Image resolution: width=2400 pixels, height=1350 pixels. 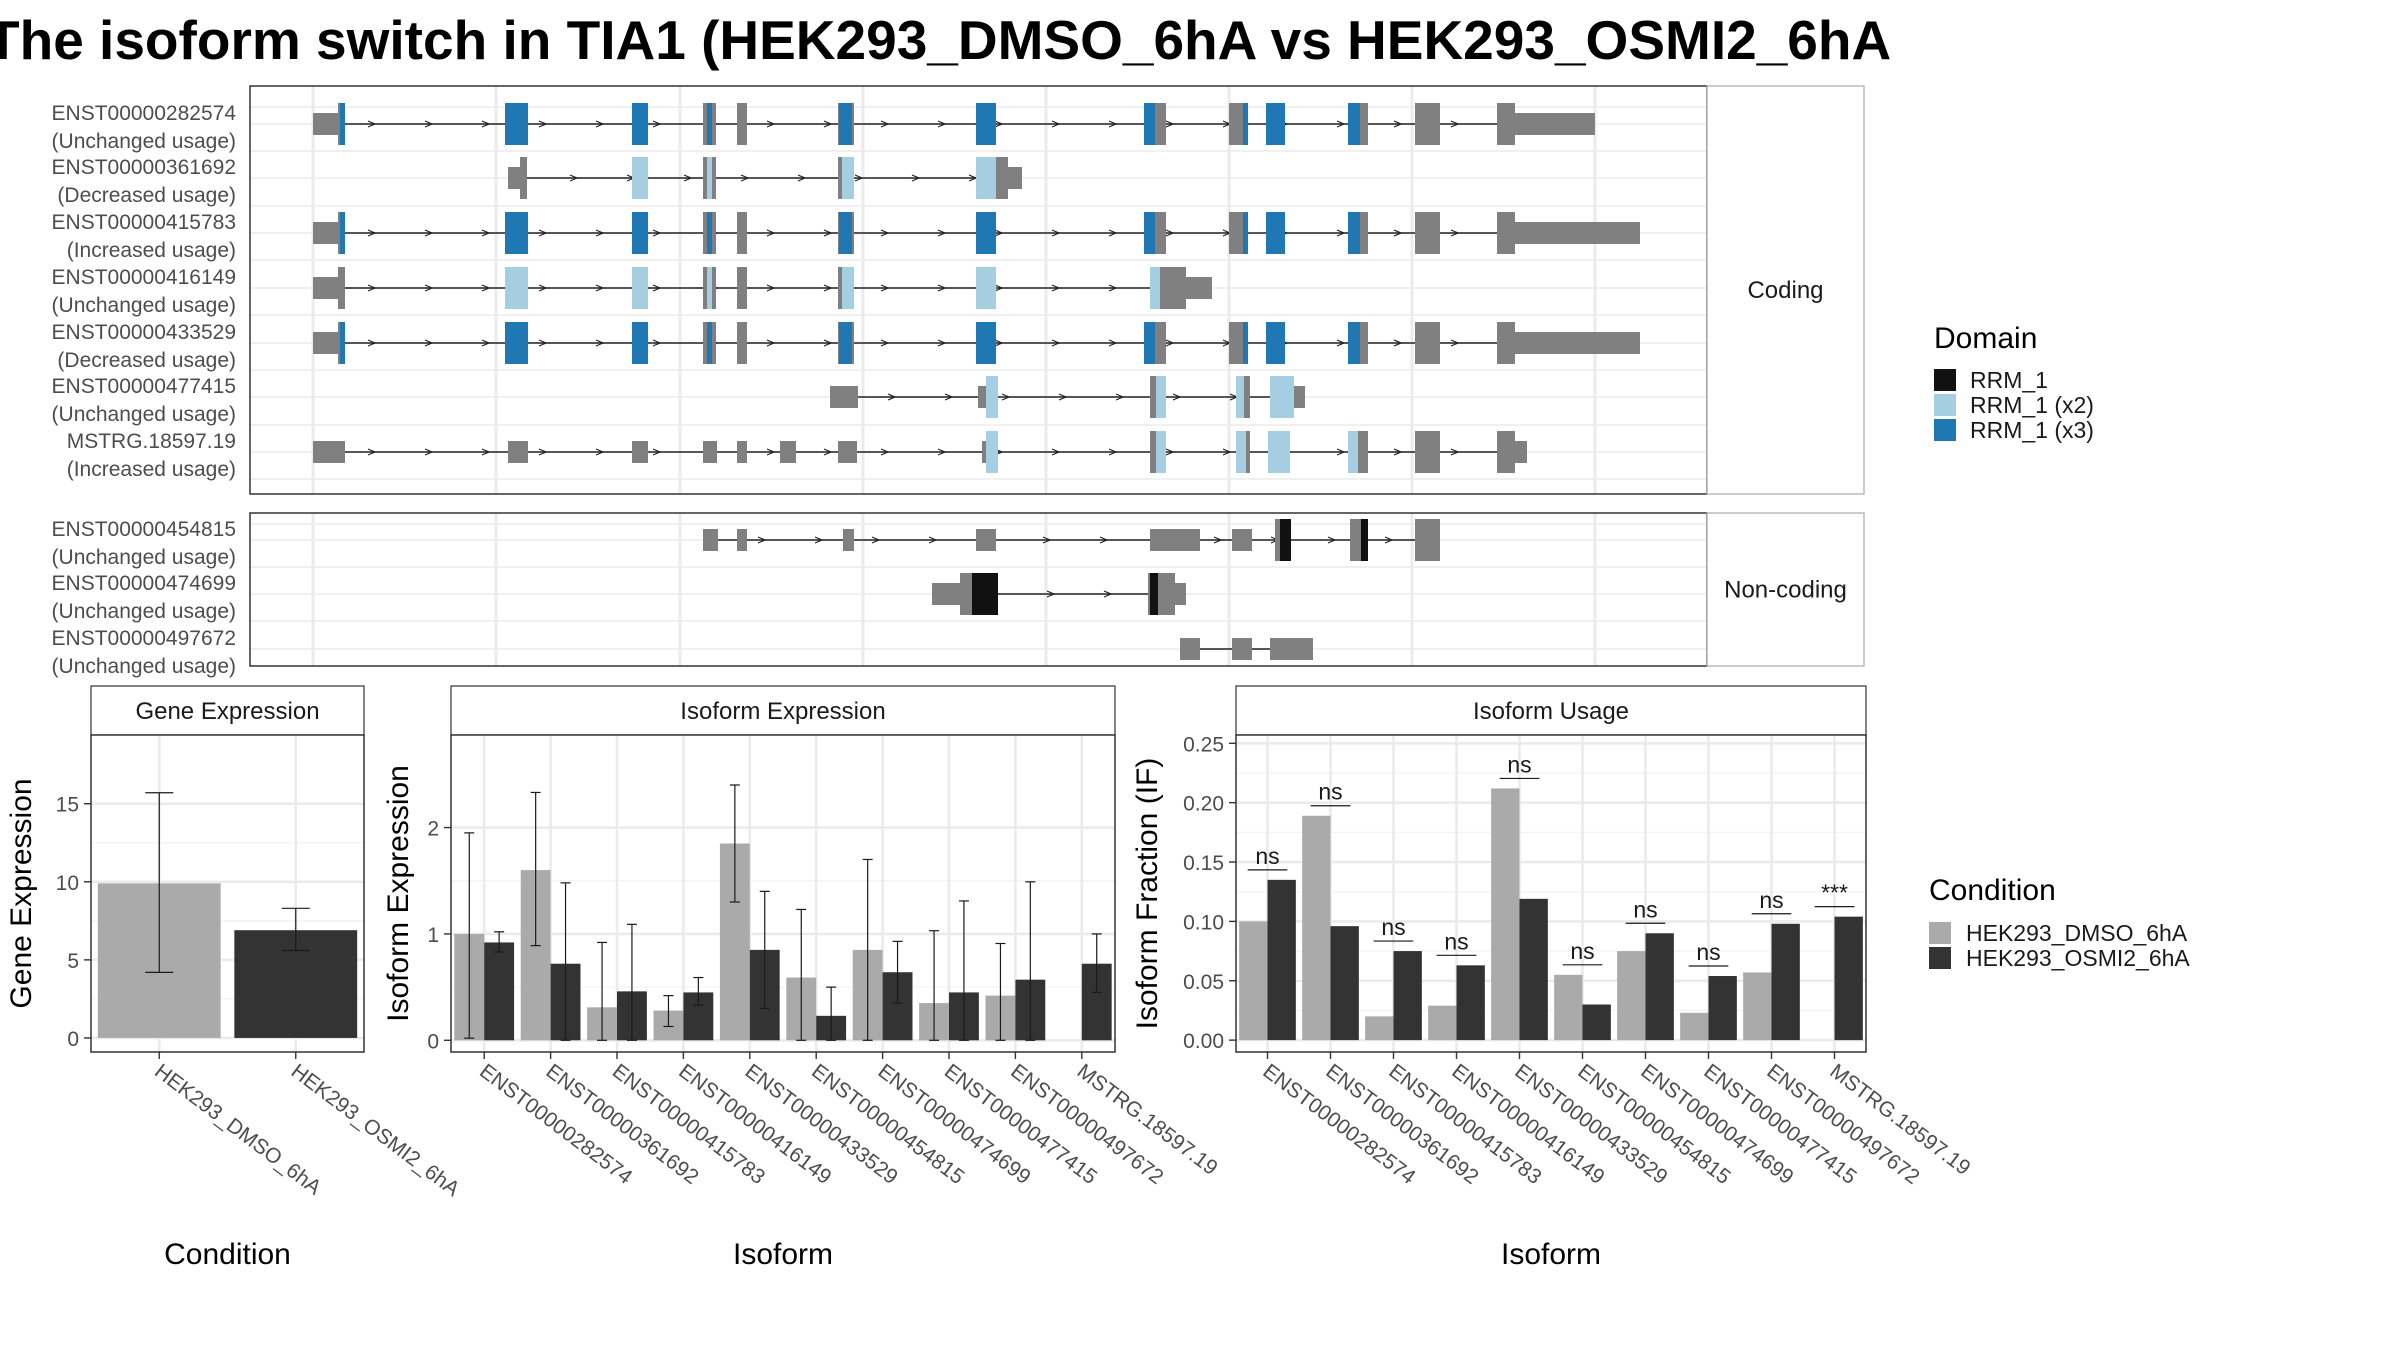 What do you see at coordinates (783, 1254) in the screenshot?
I see `x-axis-title: Isoform` at bounding box center [783, 1254].